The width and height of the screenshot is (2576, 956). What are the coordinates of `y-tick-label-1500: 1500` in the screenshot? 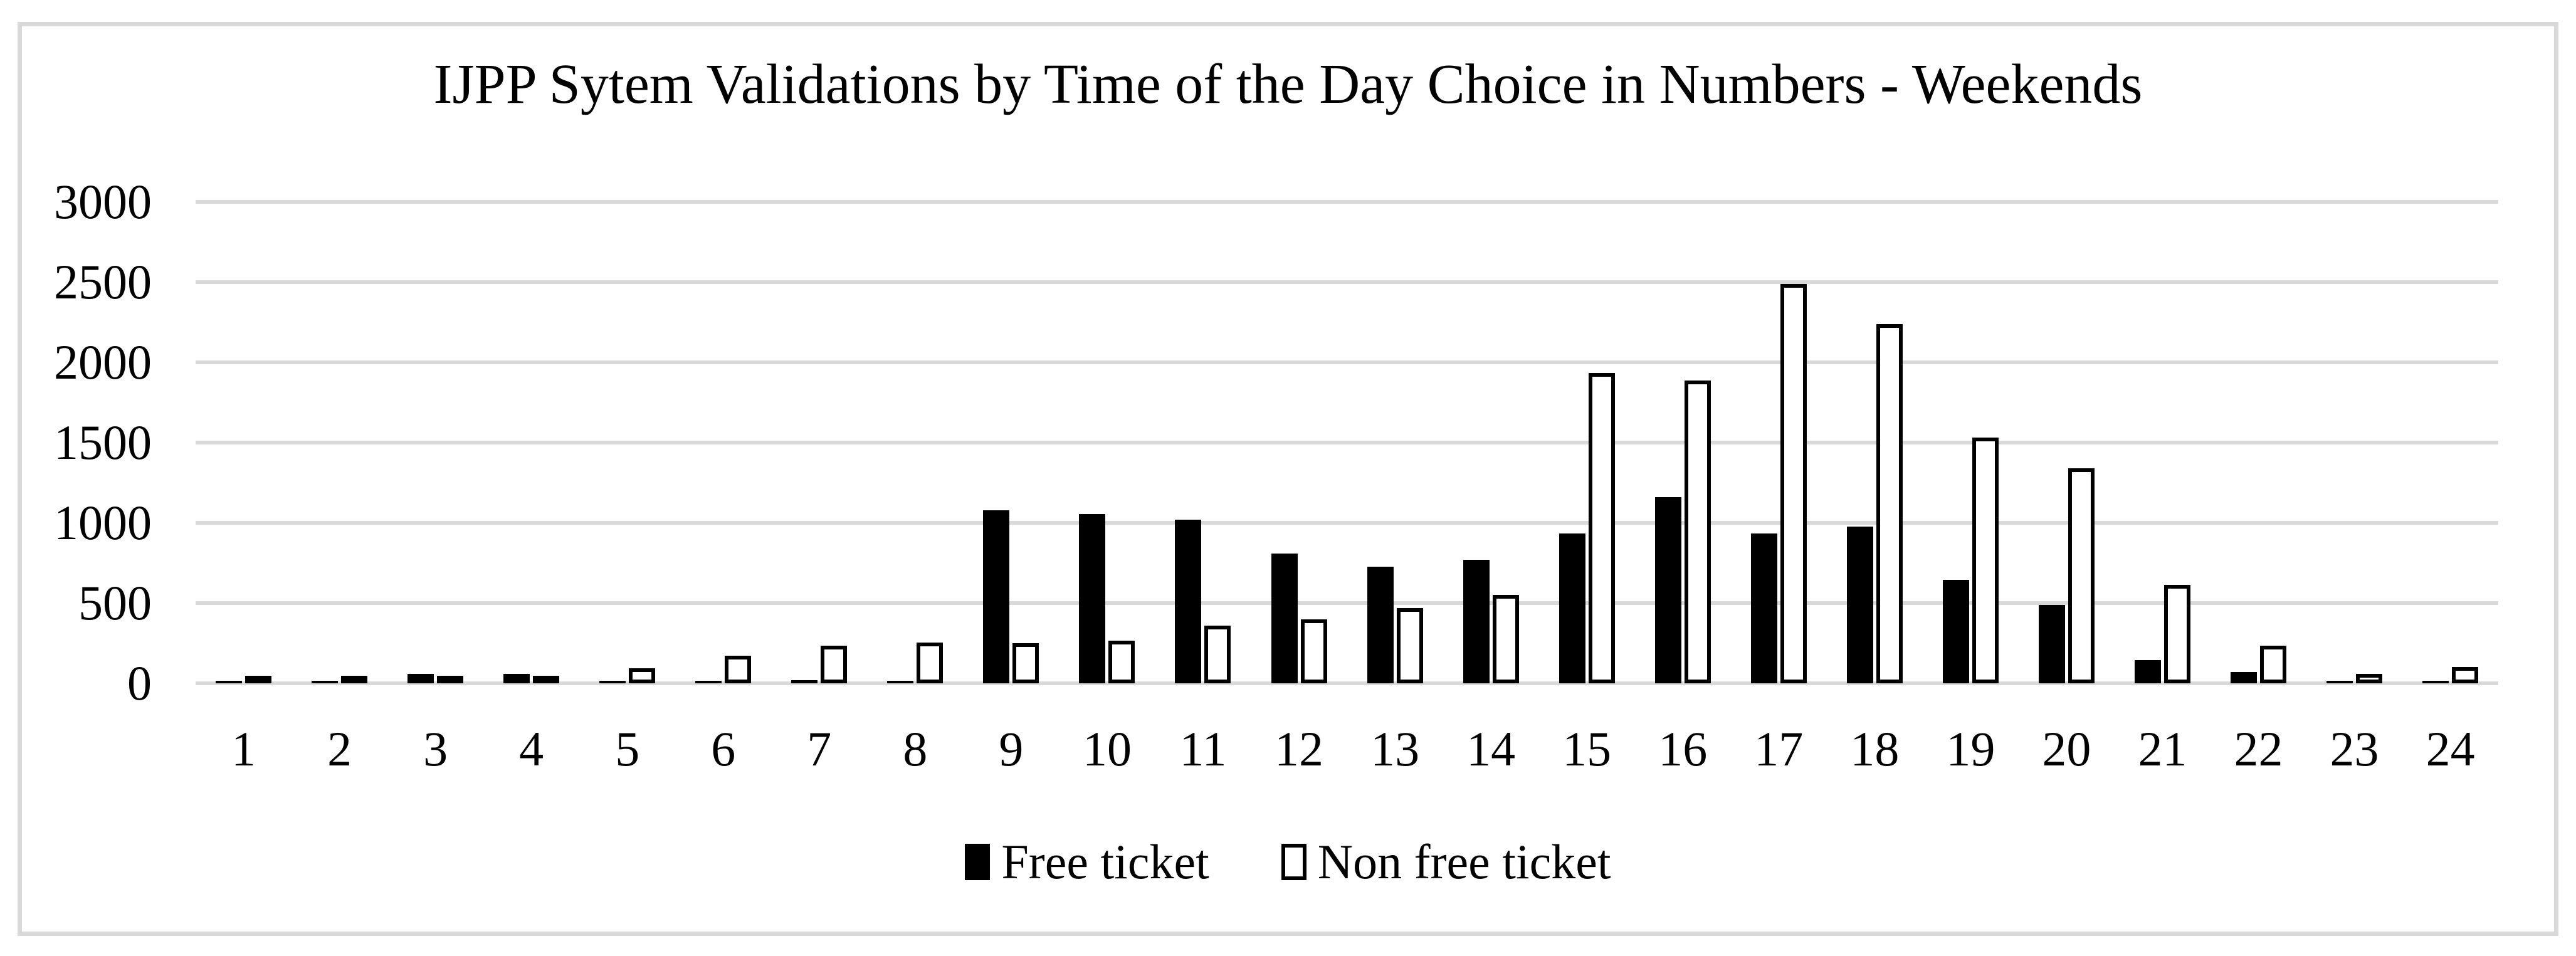 It's located at (103, 442).